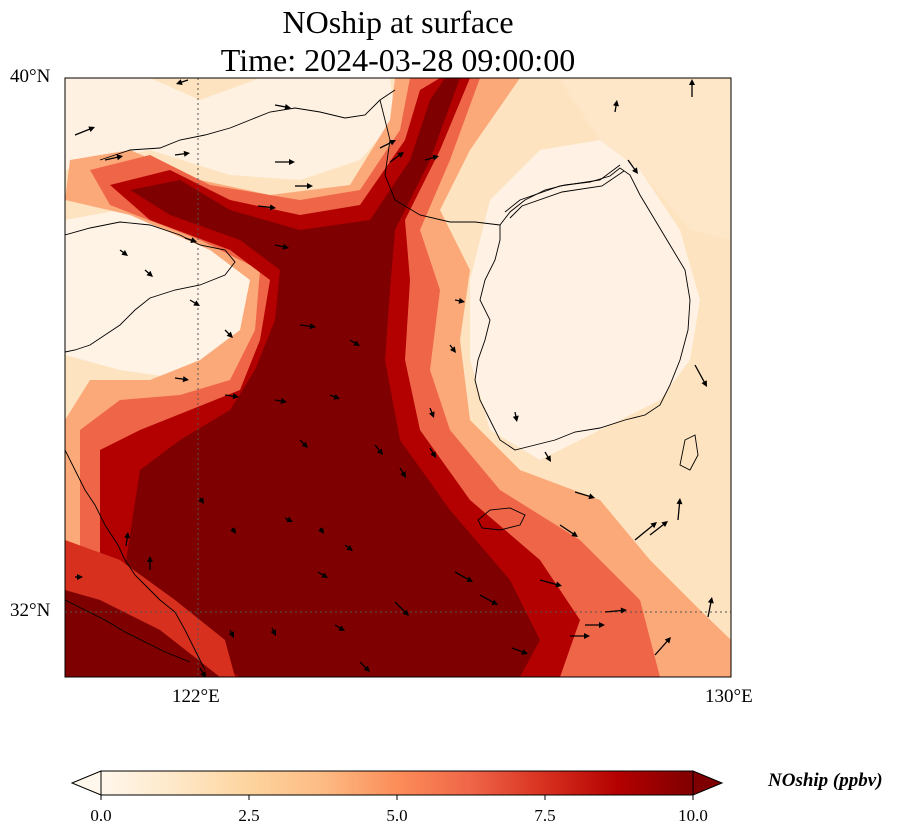  What do you see at coordinates (586, 347) in the screenshot?
I see `coastline-korea` at bounding box center [586, 347].